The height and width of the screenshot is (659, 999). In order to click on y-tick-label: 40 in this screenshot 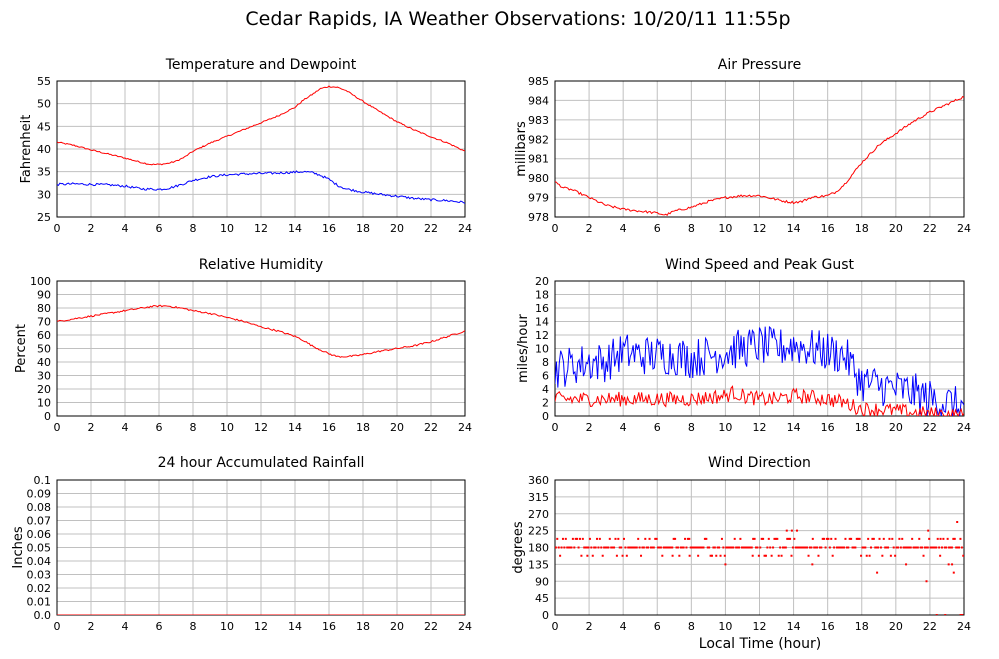, I will do `click(44, 149)`.